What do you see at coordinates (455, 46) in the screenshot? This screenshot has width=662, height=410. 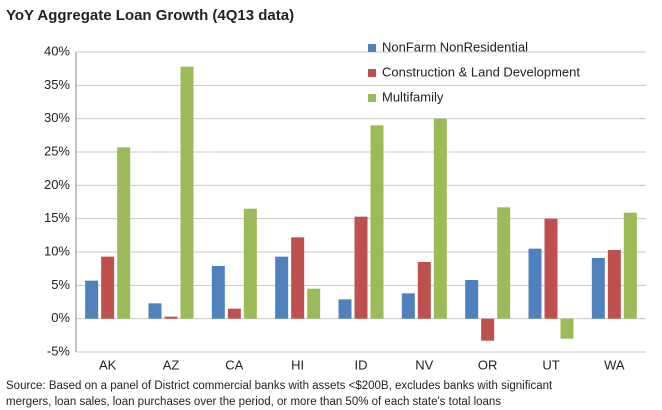 I see `legend-label: NonFarm NonResidential` at bounding box center [455, 46].